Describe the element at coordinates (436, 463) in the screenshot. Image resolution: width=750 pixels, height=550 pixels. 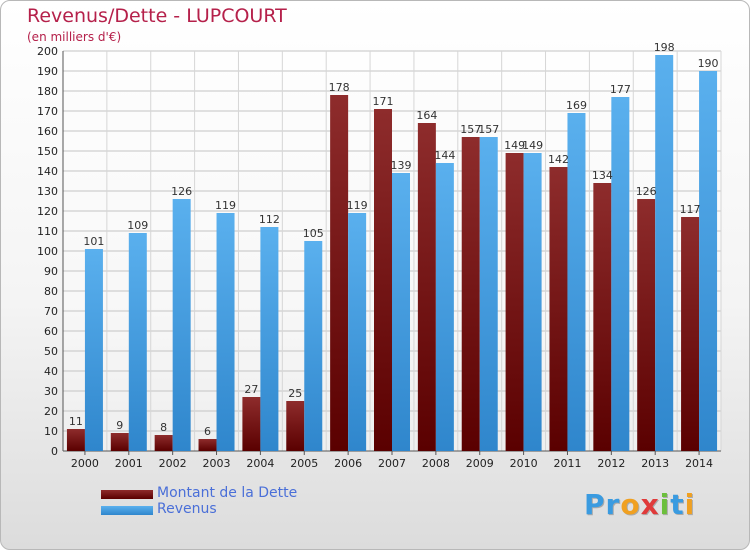
I see `x-tick-label: 2008` at that location.